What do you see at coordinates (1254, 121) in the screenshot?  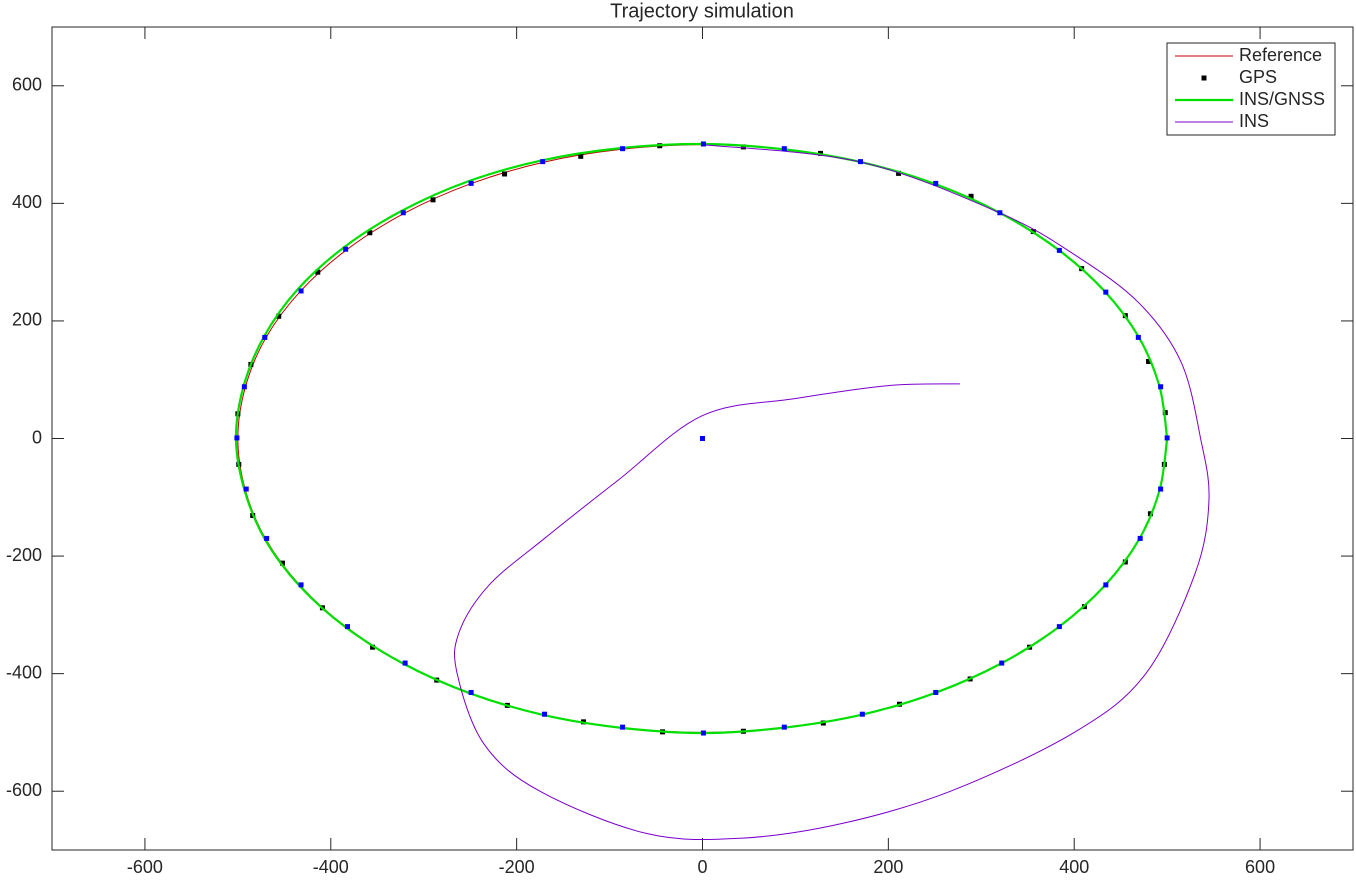 I see `legend-label: INS` at bounding box center [1254, 121].